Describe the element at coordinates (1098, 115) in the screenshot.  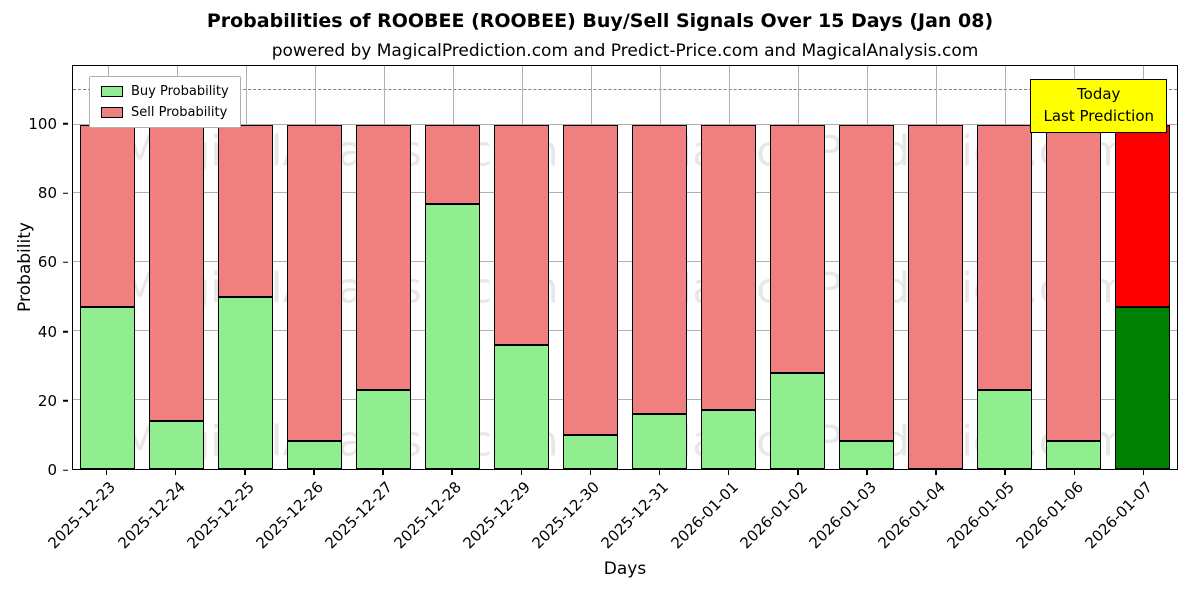
I see `today-annotation-line2: Last Prediction` at that location.